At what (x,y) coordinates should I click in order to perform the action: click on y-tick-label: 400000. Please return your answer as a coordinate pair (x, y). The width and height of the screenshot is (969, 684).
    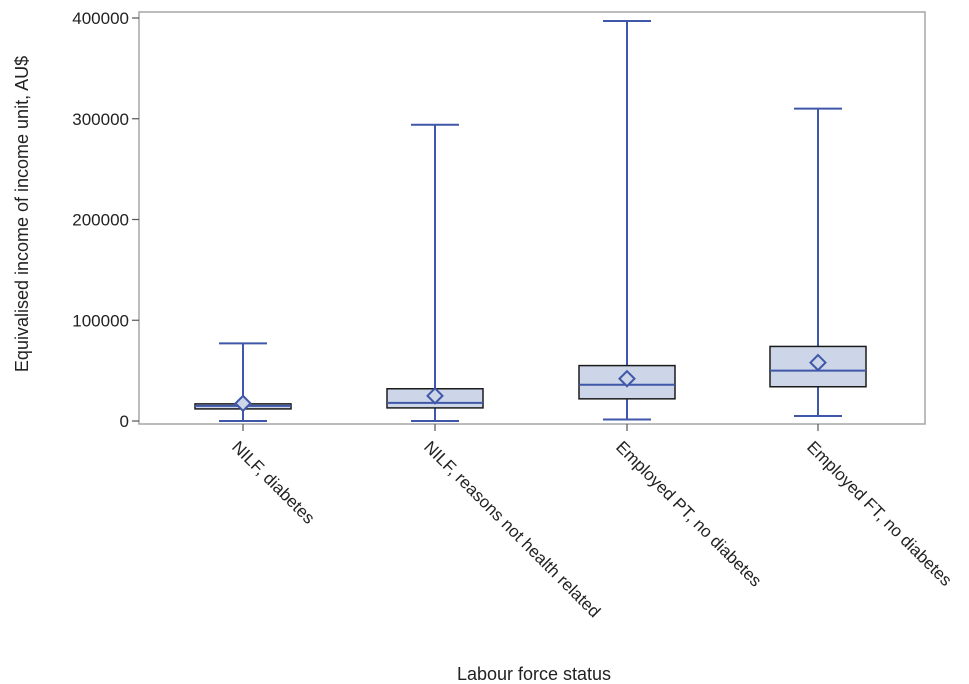
    Looking at the image, I should click on (100, 18).